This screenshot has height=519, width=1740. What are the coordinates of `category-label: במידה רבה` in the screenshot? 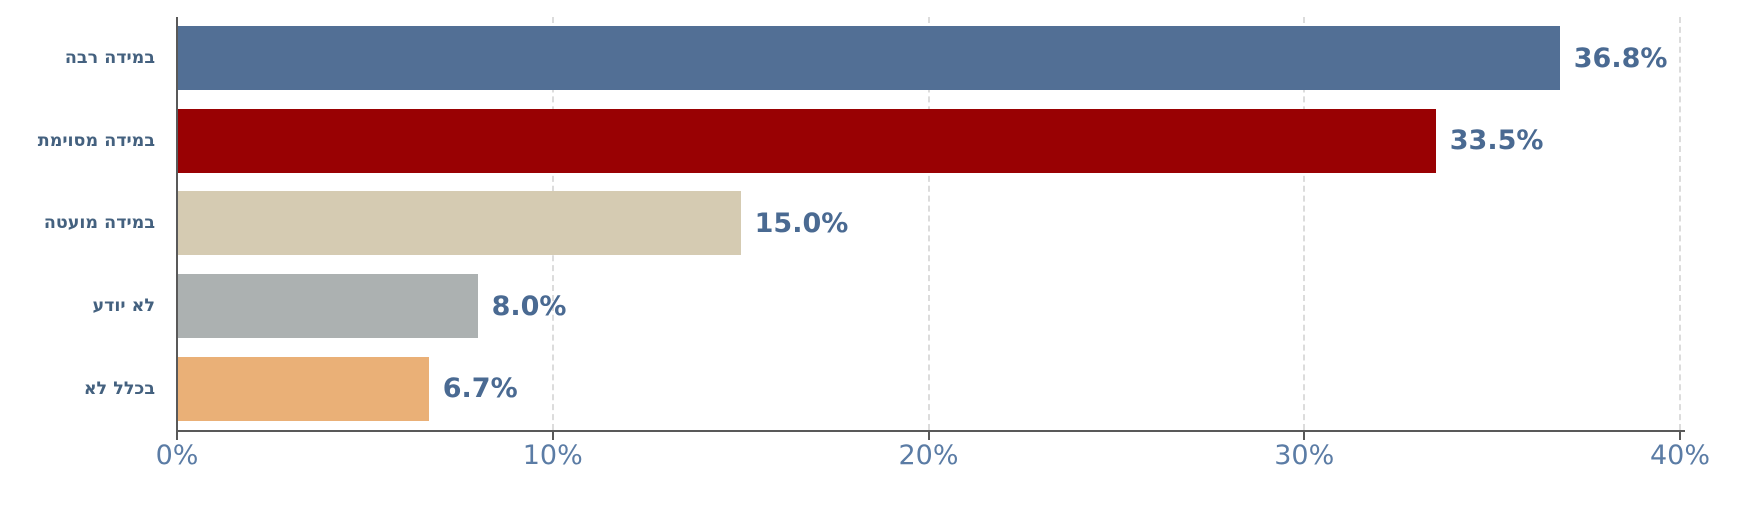 It's located at (109, 58).